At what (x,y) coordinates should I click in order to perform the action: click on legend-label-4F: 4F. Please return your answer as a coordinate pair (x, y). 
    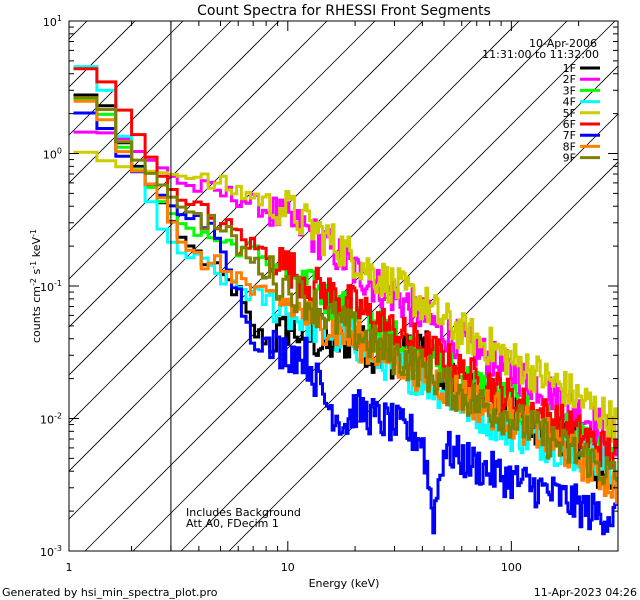
    Looking at the image, I should click on (569, 102).